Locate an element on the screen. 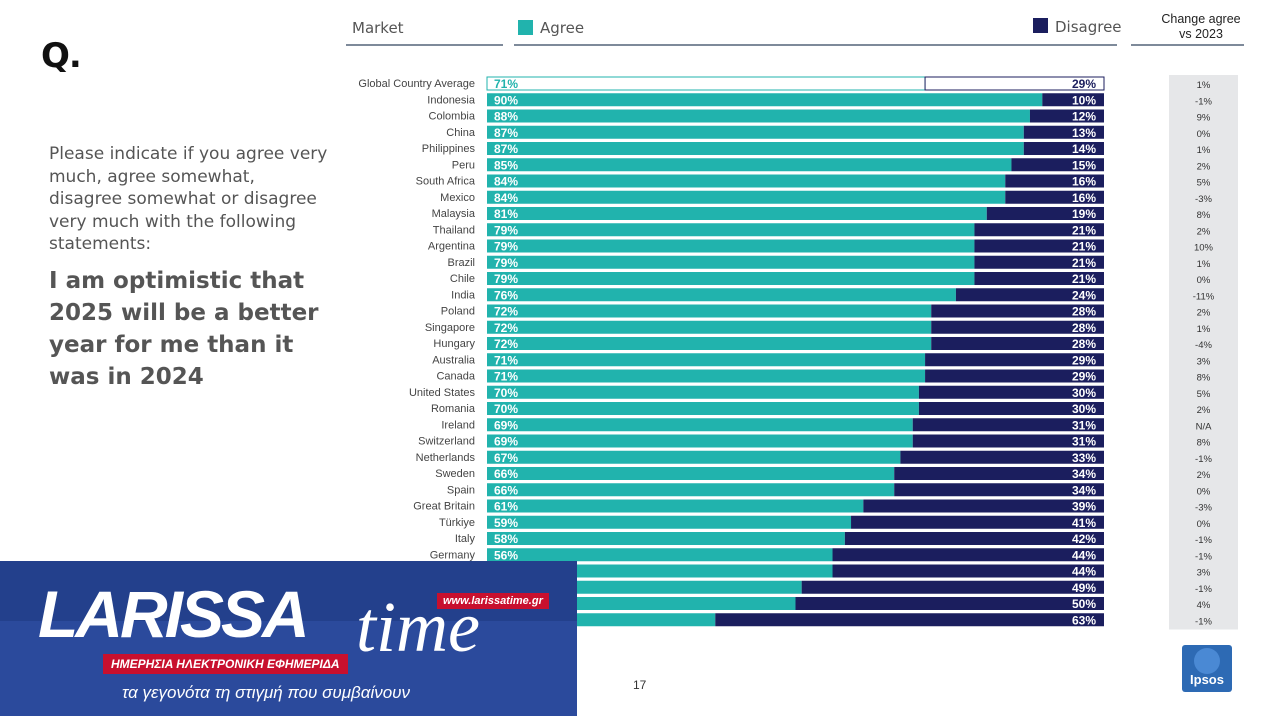  change-value-label: 10% is located at coordinates (1204, 248).